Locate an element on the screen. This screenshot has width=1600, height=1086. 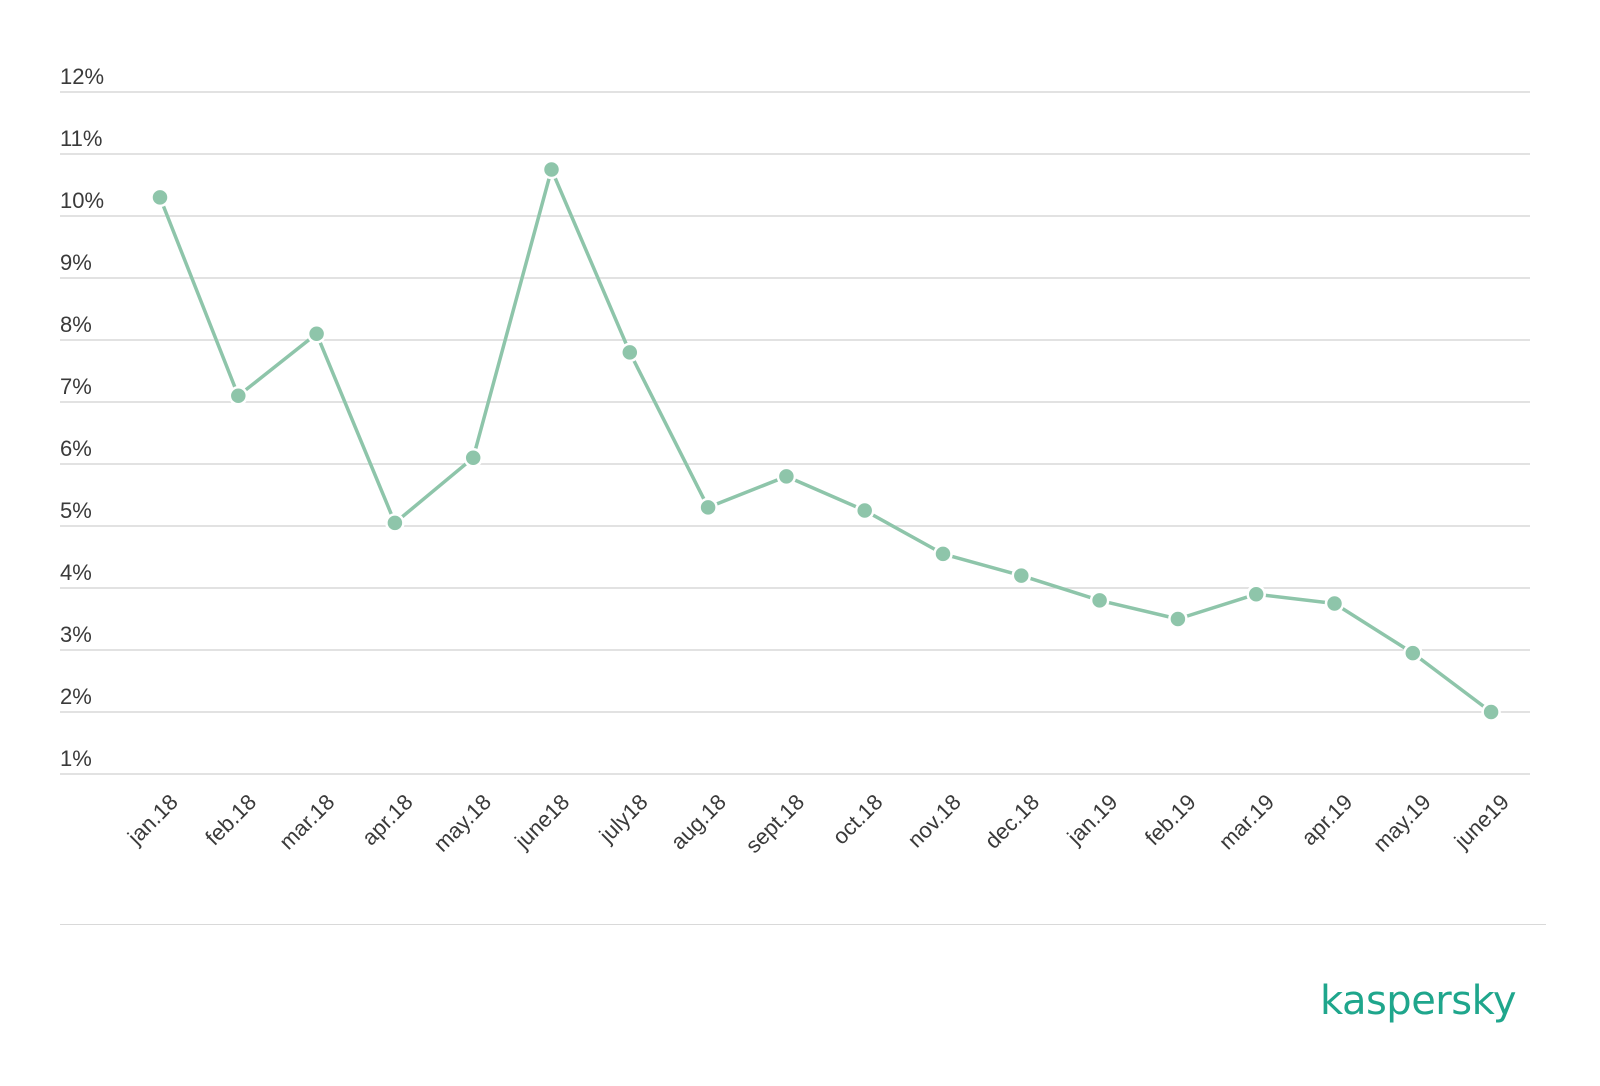
x-tick-label: feb.19 is located at coordinates (1170, 819).